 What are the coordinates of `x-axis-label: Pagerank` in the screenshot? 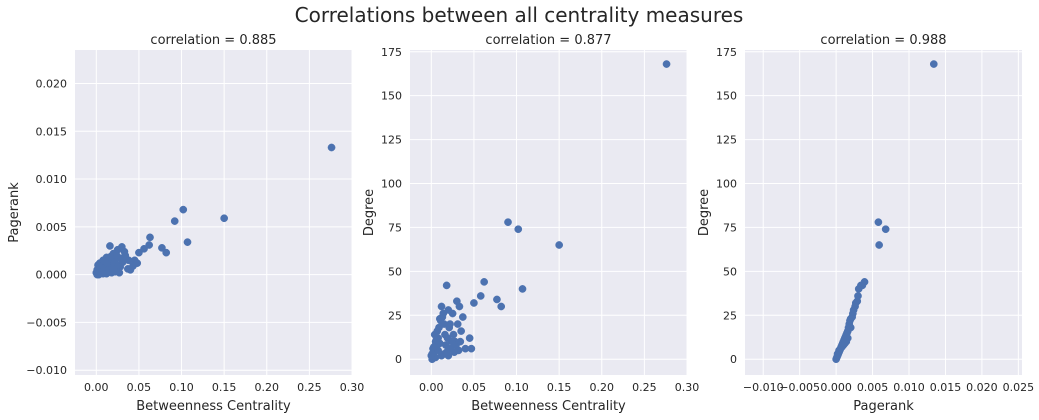 It's located at (883, 406).